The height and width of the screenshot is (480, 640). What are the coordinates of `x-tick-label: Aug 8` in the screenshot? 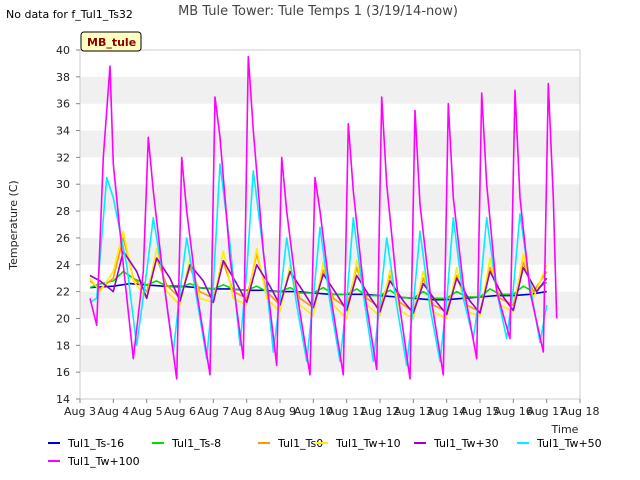 It's located at (247, 411).